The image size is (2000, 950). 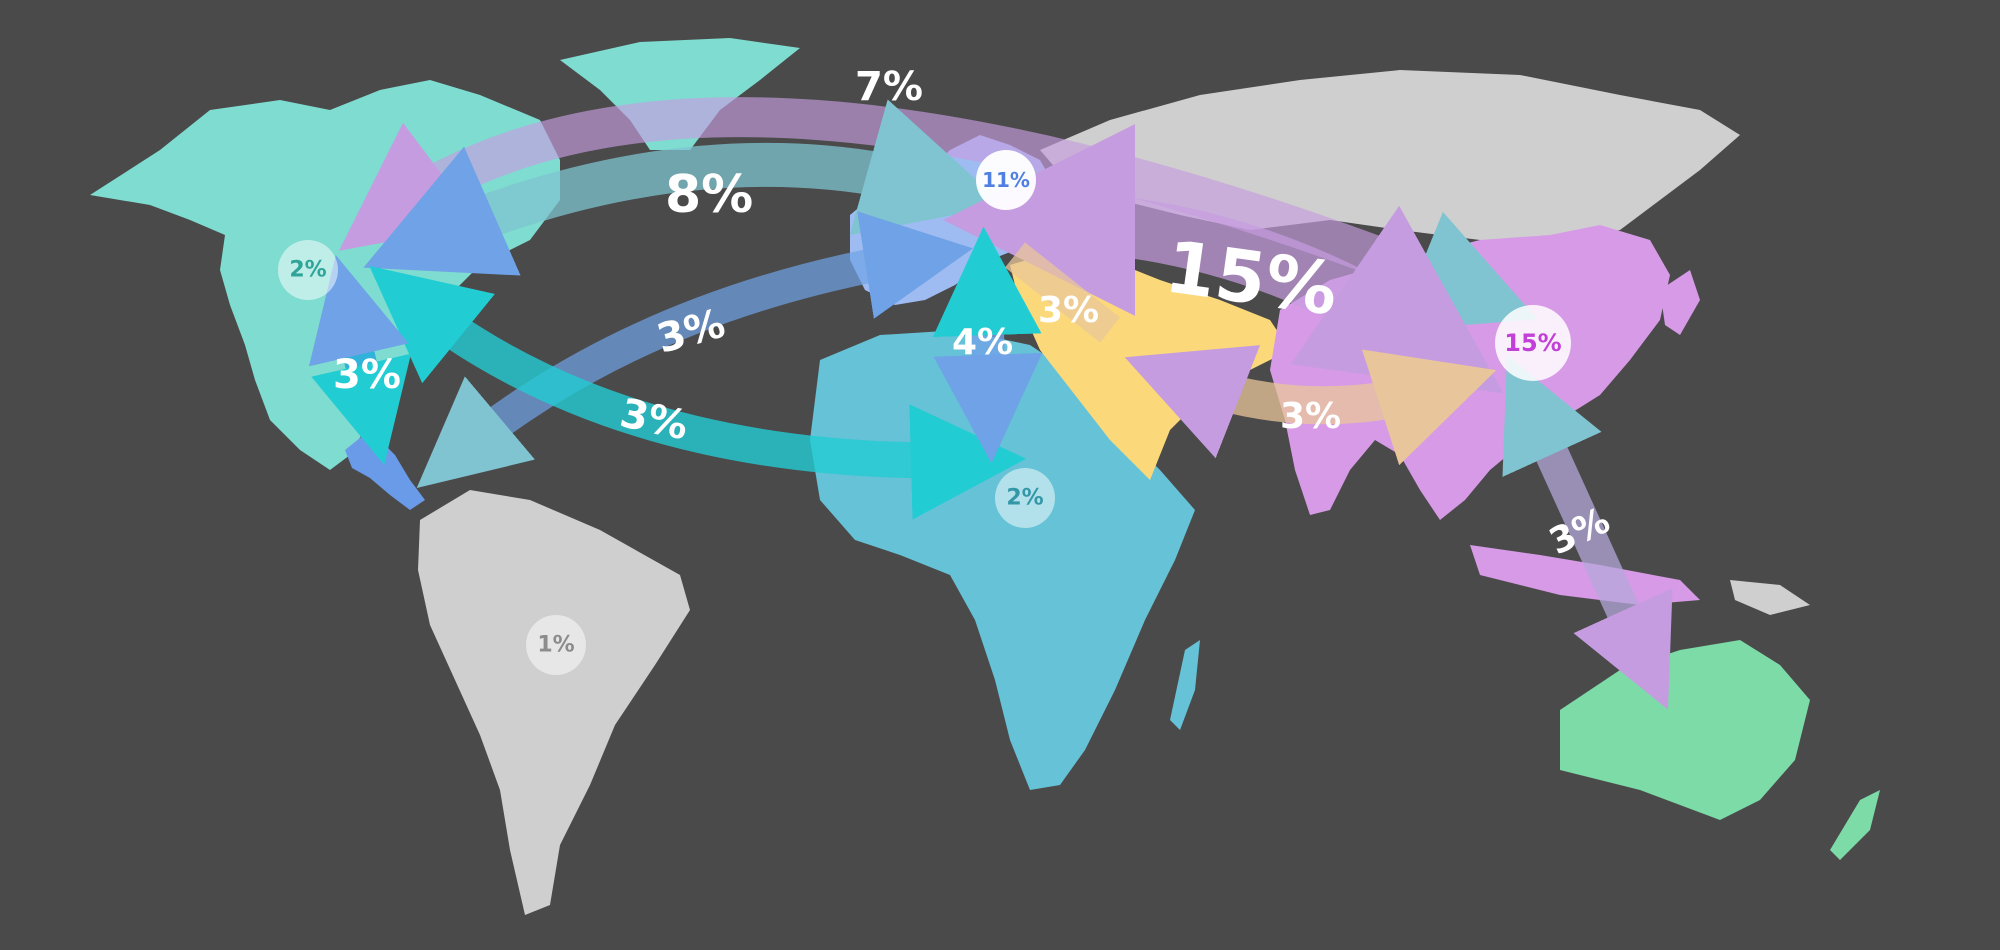 I want to click on flow-label-north-america-africa: 3%, so click(x=654, y=419).